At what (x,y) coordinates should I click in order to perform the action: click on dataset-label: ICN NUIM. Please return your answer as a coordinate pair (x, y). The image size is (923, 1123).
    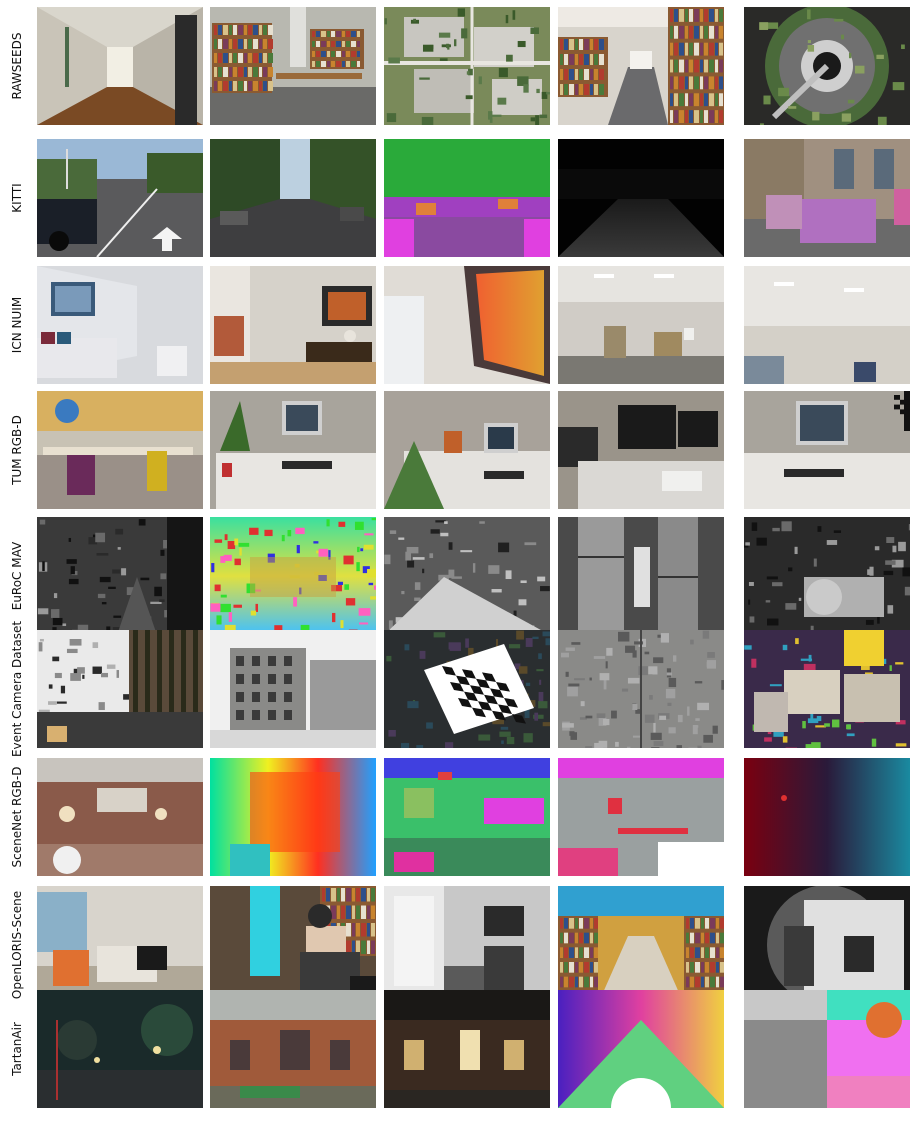
    Looking at the image, I should click on (17, 325).